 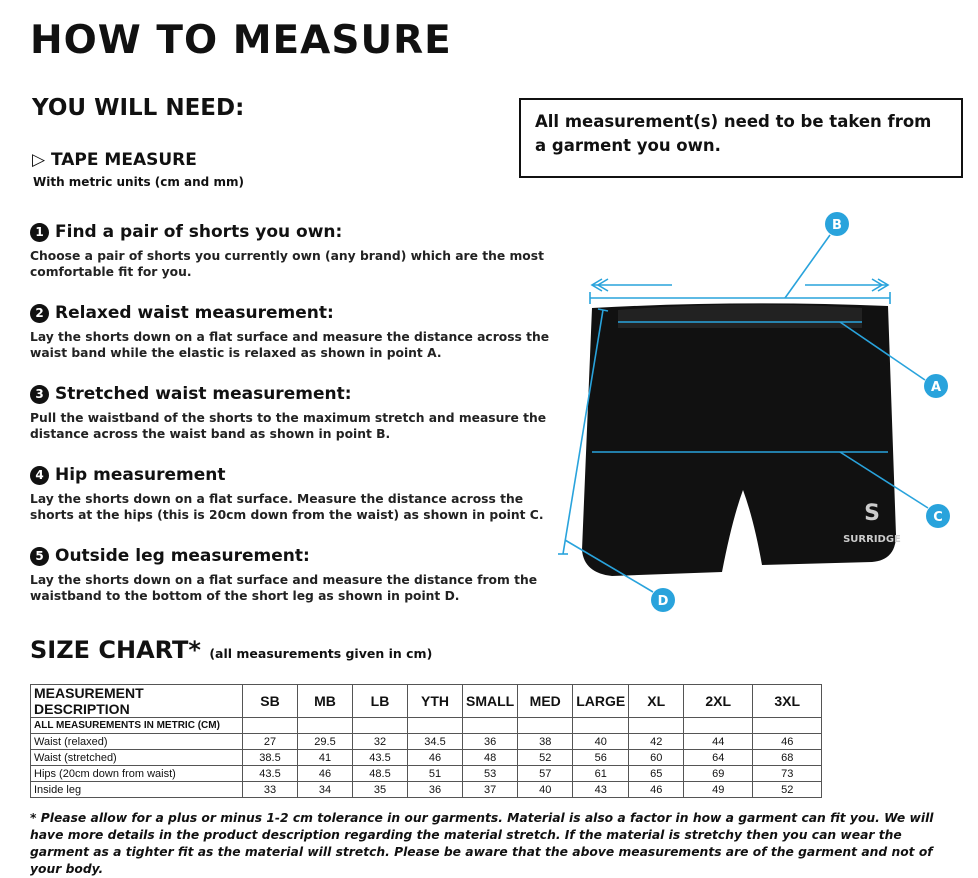 I want to click on column-header: XL, so click(x=656, y=701).